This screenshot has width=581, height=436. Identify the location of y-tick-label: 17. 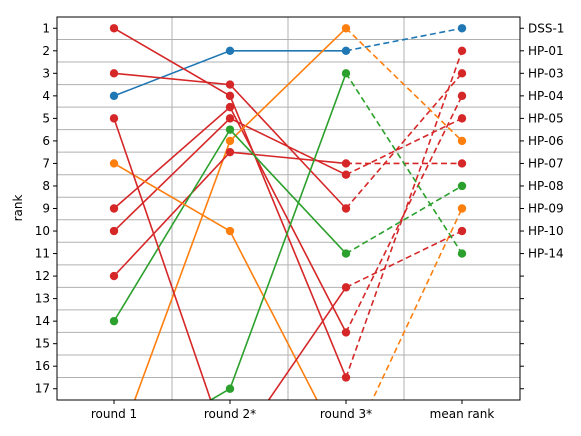
(42, 389).